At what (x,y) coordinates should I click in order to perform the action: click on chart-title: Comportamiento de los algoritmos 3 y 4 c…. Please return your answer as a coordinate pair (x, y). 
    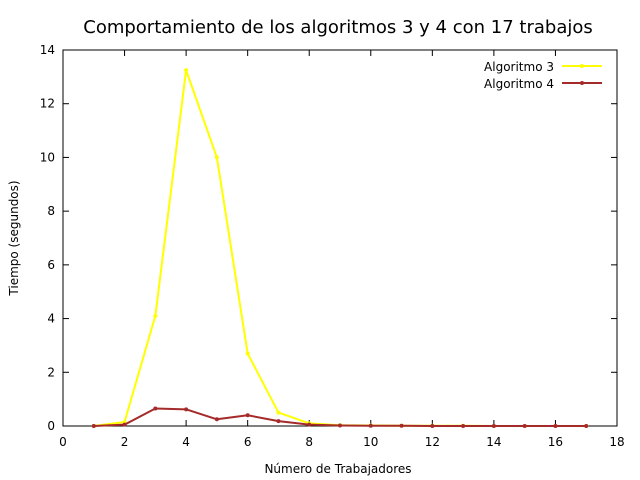
    Looking at the image, I should click on (337, 27).